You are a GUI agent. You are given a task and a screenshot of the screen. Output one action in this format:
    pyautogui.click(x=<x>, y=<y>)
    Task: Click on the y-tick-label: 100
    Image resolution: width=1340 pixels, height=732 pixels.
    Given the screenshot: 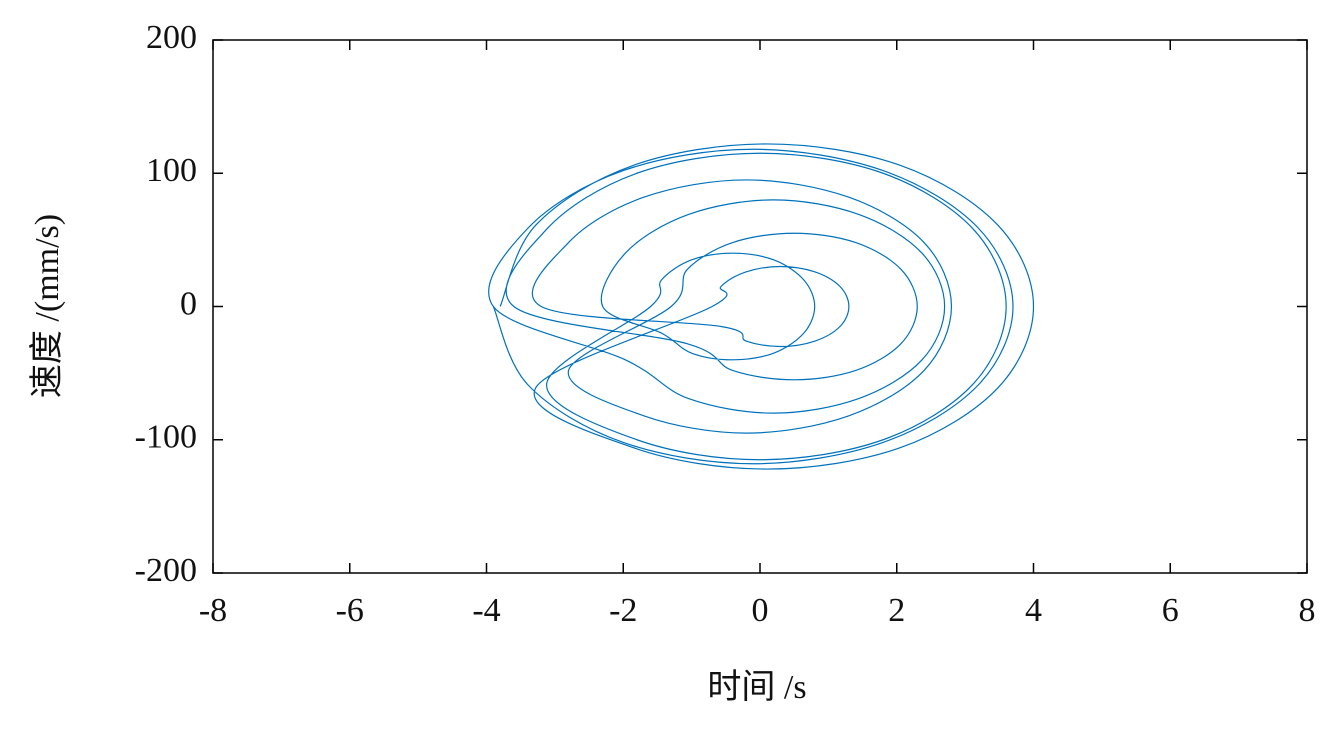 What is the action you would take?
    pyautogui.click(x=171, y=170)
    